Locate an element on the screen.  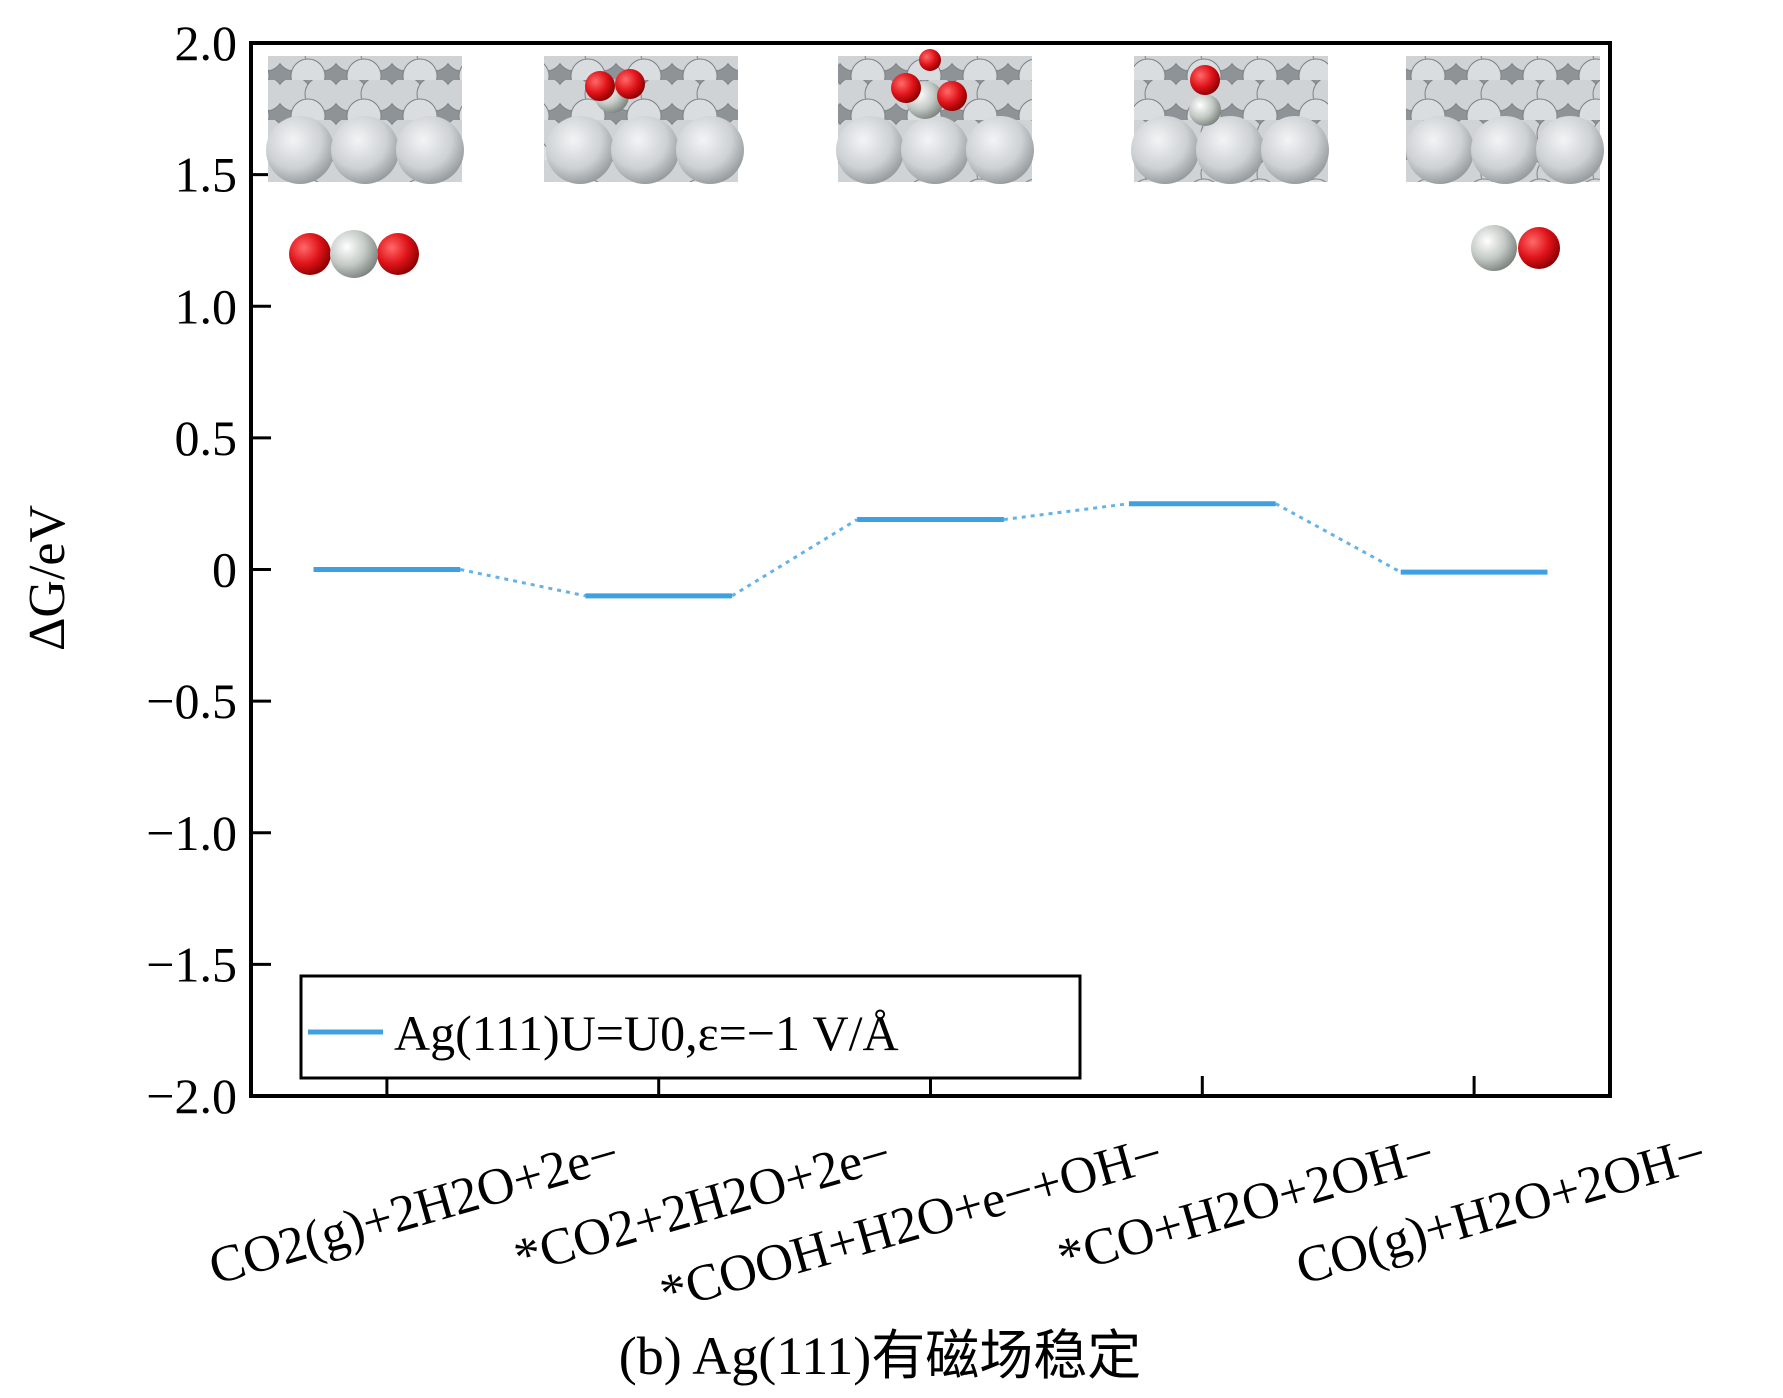
y-tick-label: −1.5 is located at coordinates (191, 964).